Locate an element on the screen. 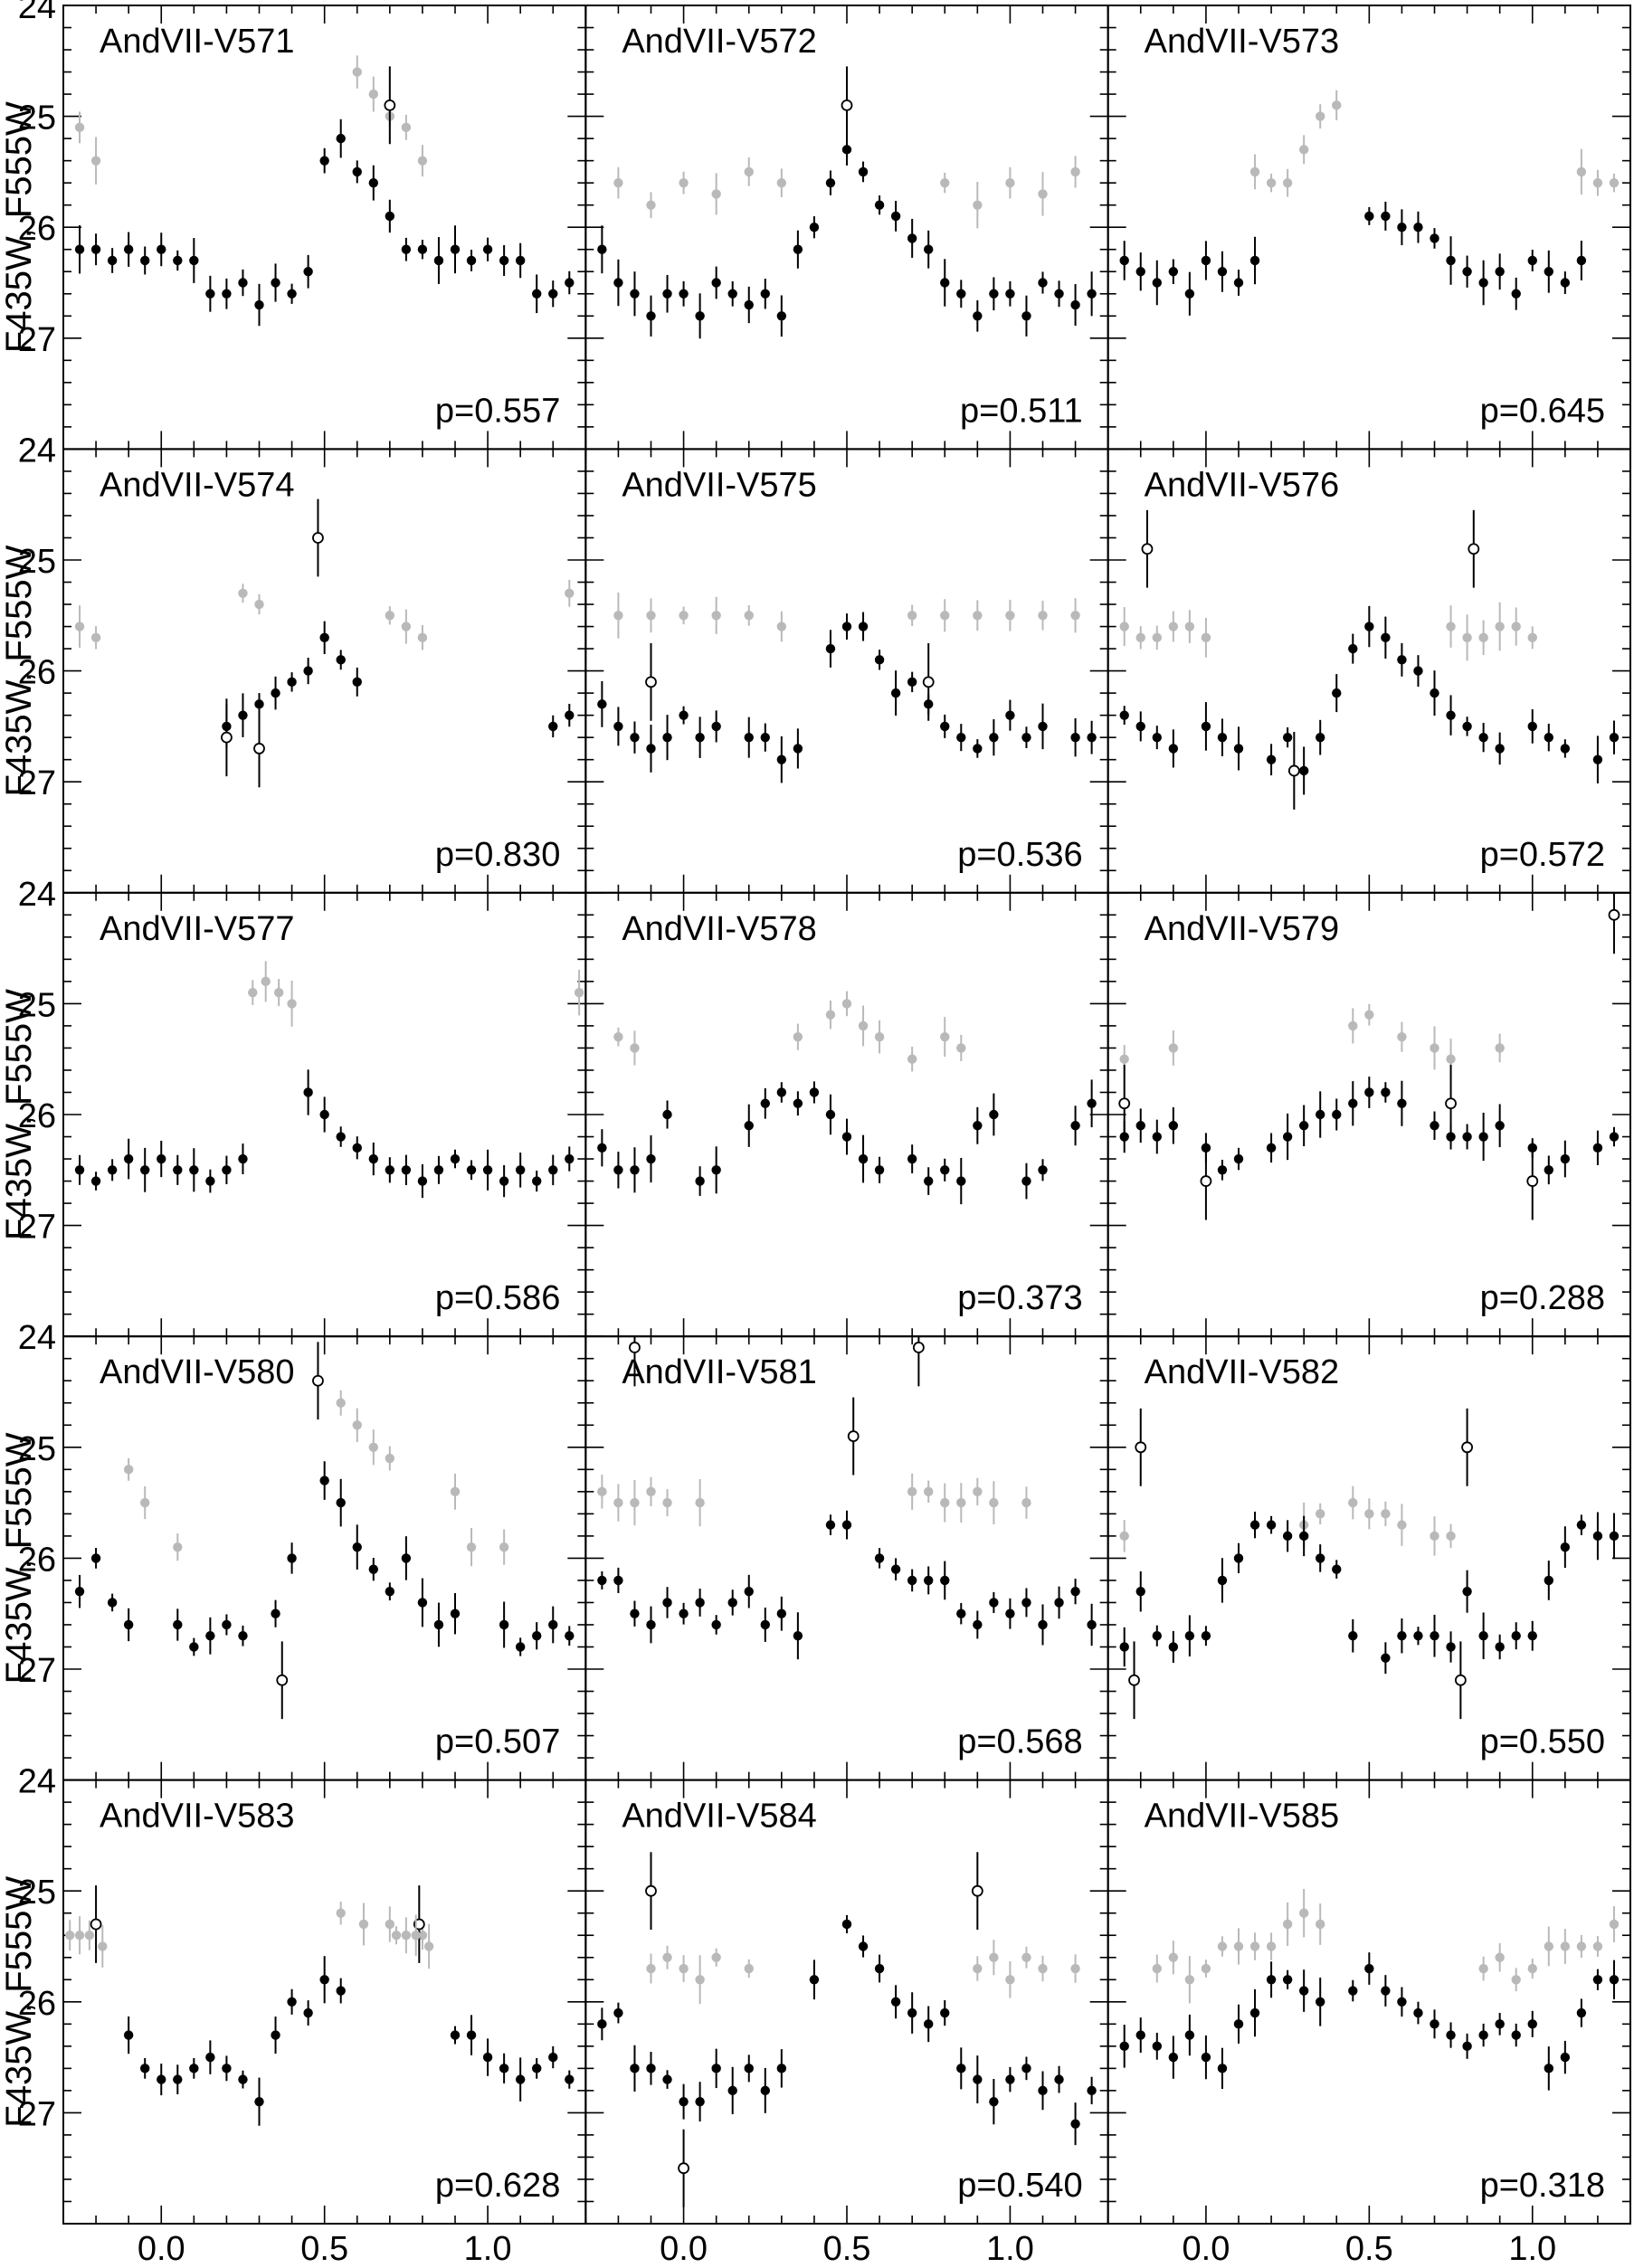  period-label: p=0.288 is located at coordinates (1542, 1298).